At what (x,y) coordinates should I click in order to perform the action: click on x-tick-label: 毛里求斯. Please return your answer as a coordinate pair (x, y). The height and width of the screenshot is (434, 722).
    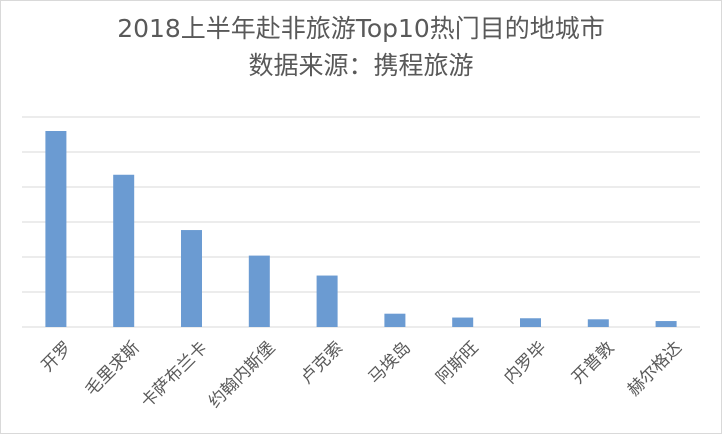
    Looking at the image, I should click on (112, 369).